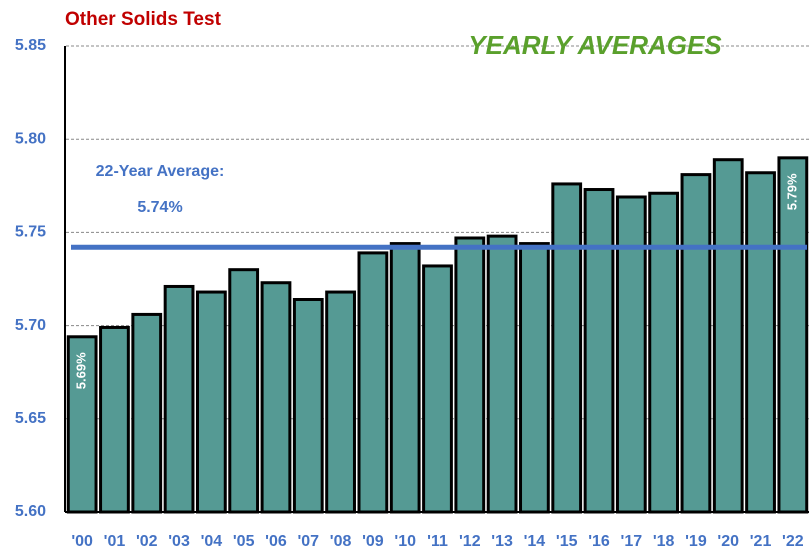  Describe the element at coordinates (761, 541) in the screenshot. I see `x-tick-label: '21` at that location.